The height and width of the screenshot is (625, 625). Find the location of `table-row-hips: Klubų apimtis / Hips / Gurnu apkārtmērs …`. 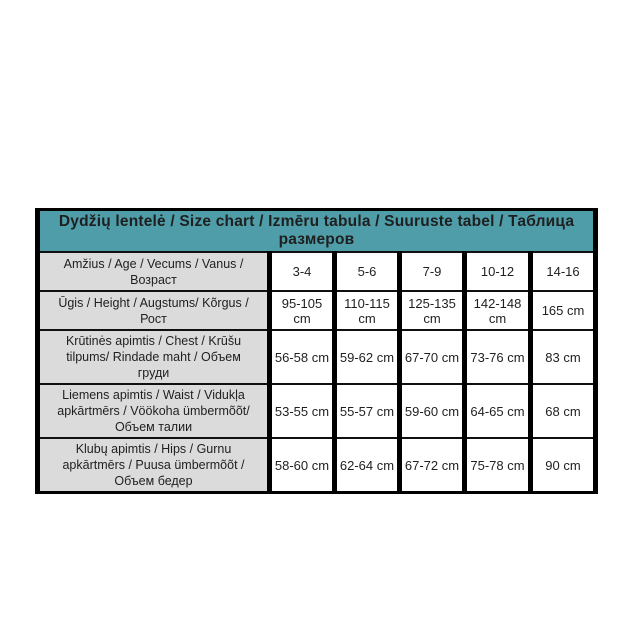

table-row-hips: Klubų apimtis / Hips / Gurnu apkārtmērs … is located at coordinates (317, 465).